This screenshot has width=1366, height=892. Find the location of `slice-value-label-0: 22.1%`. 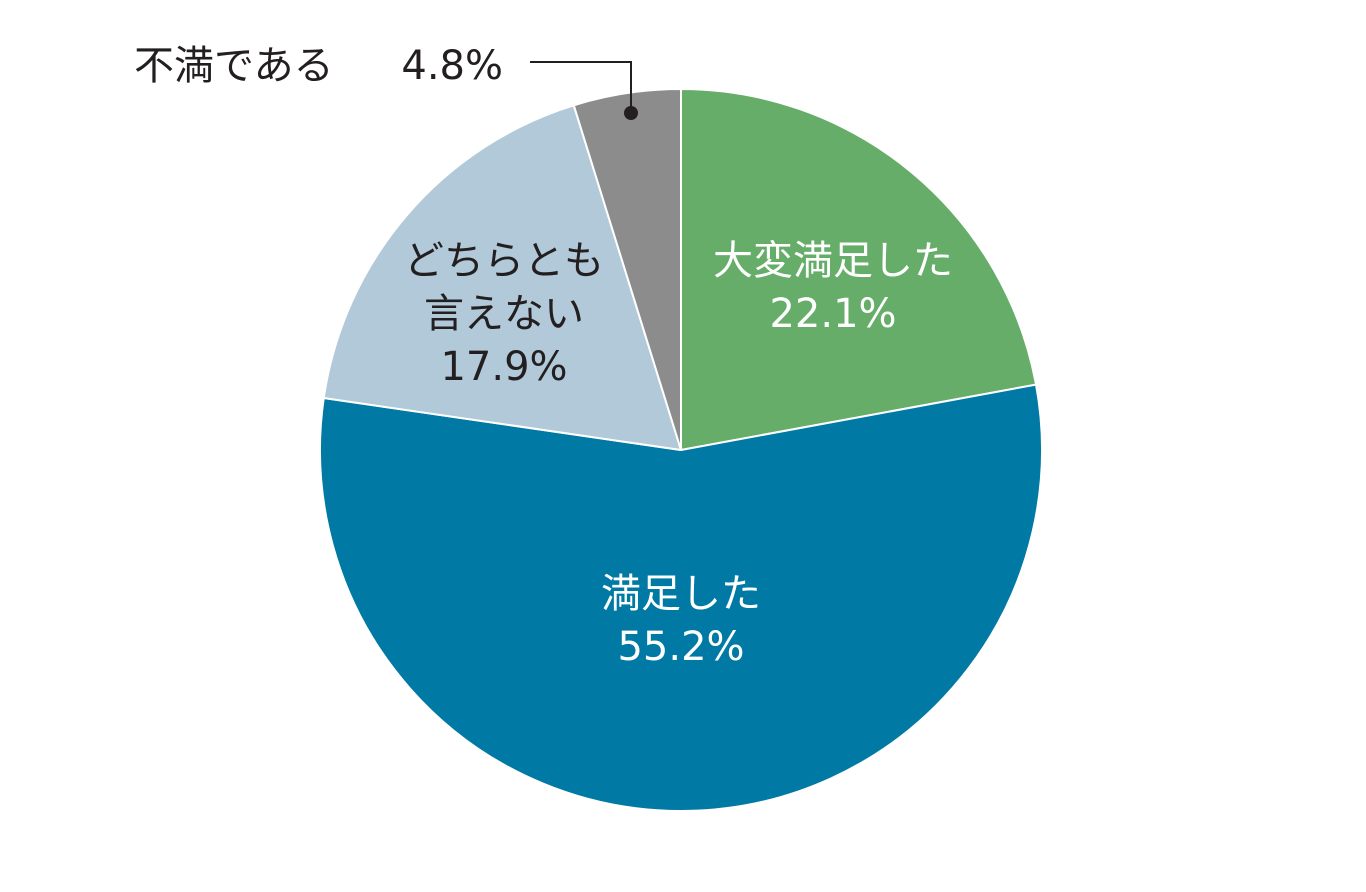

slice-value-label-0: 22.1% is located at coordinates (832, 314).